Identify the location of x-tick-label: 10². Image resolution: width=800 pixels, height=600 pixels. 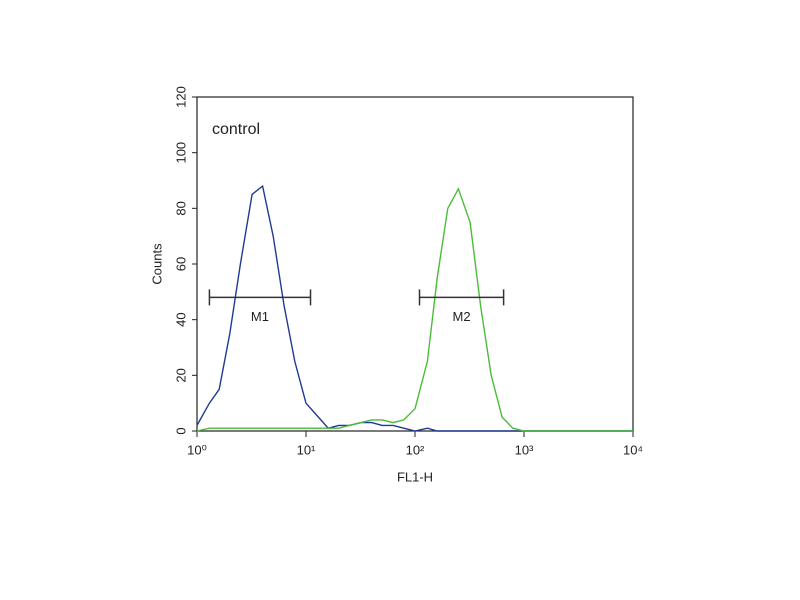
(415, 449).